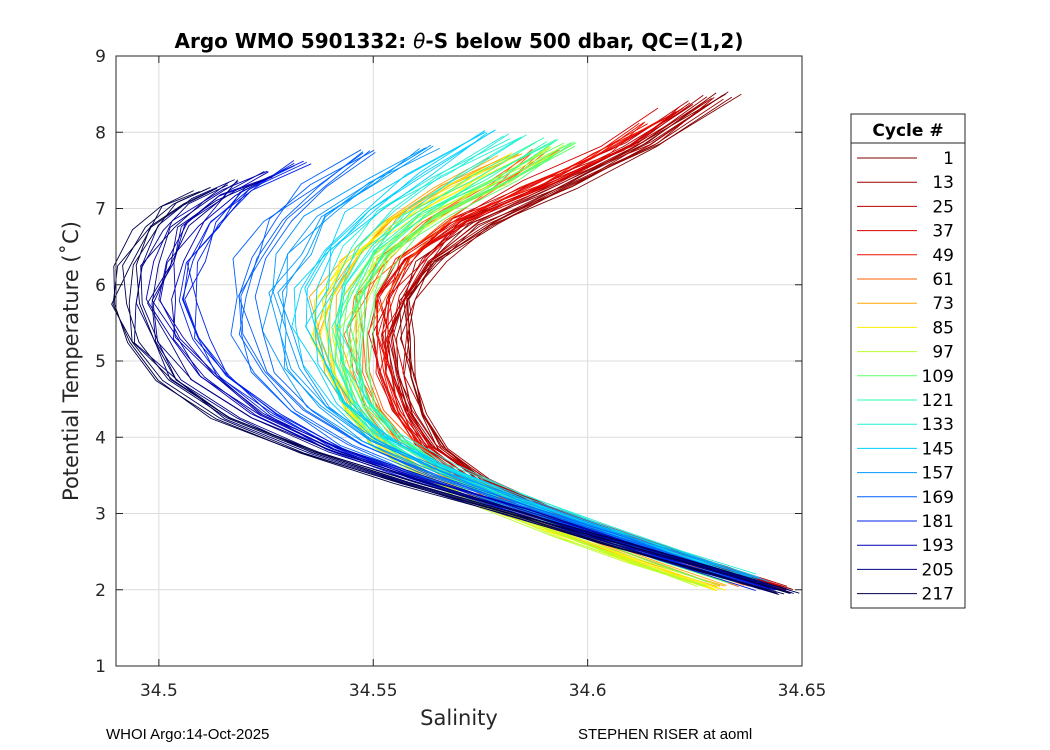  What do you see at coordinates (938, 401) in the screenshot?
I see `legend-label: 121` at bounding box center [938, 401].